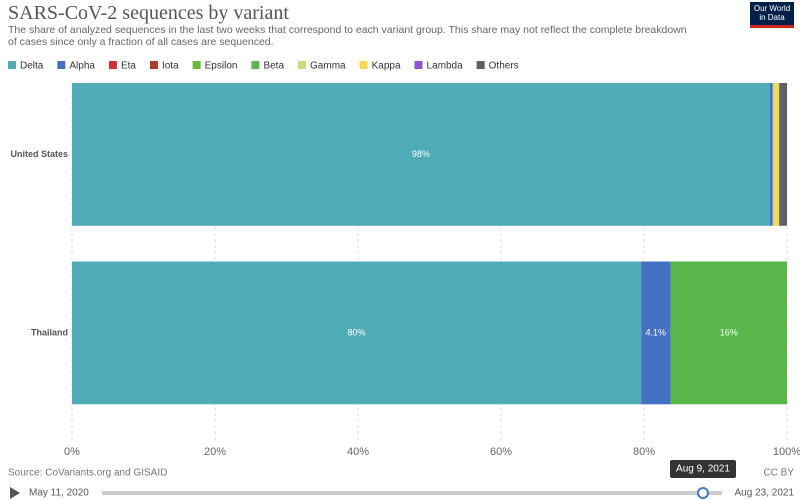  Describe the element at coordinates (15, 493) in the screenshot. I see `play-button` at that location.